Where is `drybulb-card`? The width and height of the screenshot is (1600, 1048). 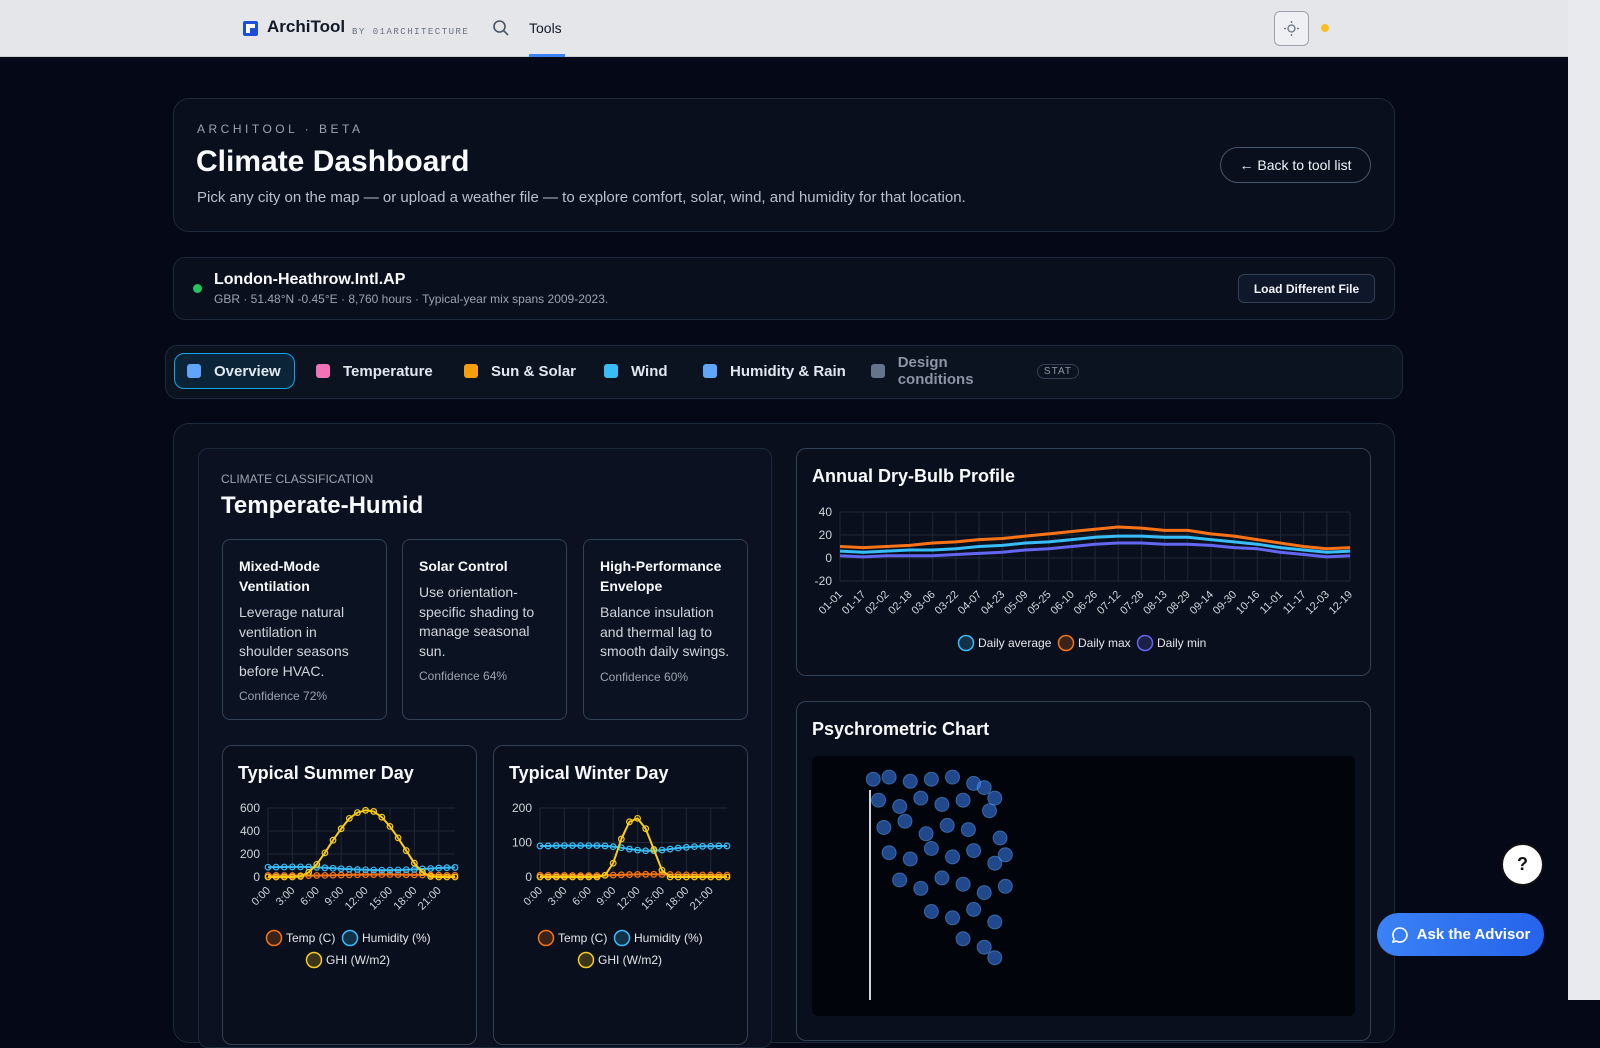
drybulb-card is located at coordinates (1083, 562).